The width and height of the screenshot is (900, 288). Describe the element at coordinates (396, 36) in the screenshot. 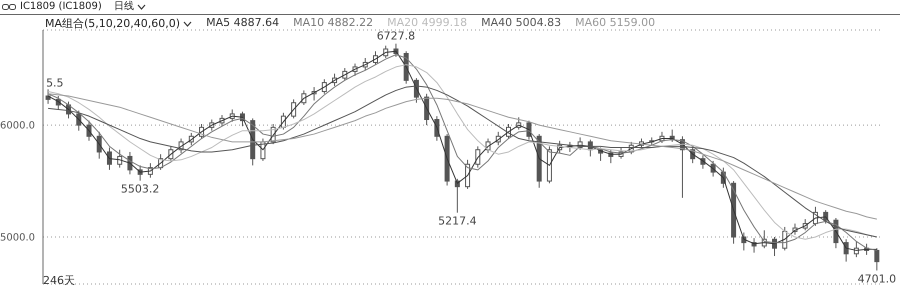

I see `annotation: 6727.8` at that location.